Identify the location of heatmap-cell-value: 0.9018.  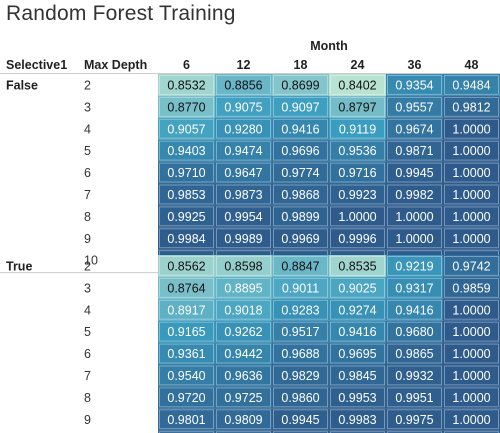
(243, 310).